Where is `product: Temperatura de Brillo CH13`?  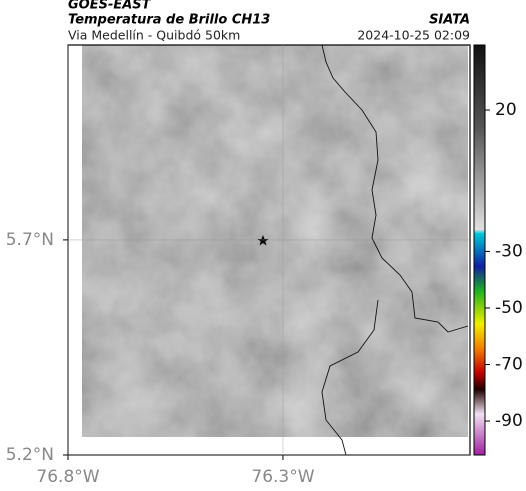 product: Temperatura de Brillo CH13 is located at coordinates (169, 20).